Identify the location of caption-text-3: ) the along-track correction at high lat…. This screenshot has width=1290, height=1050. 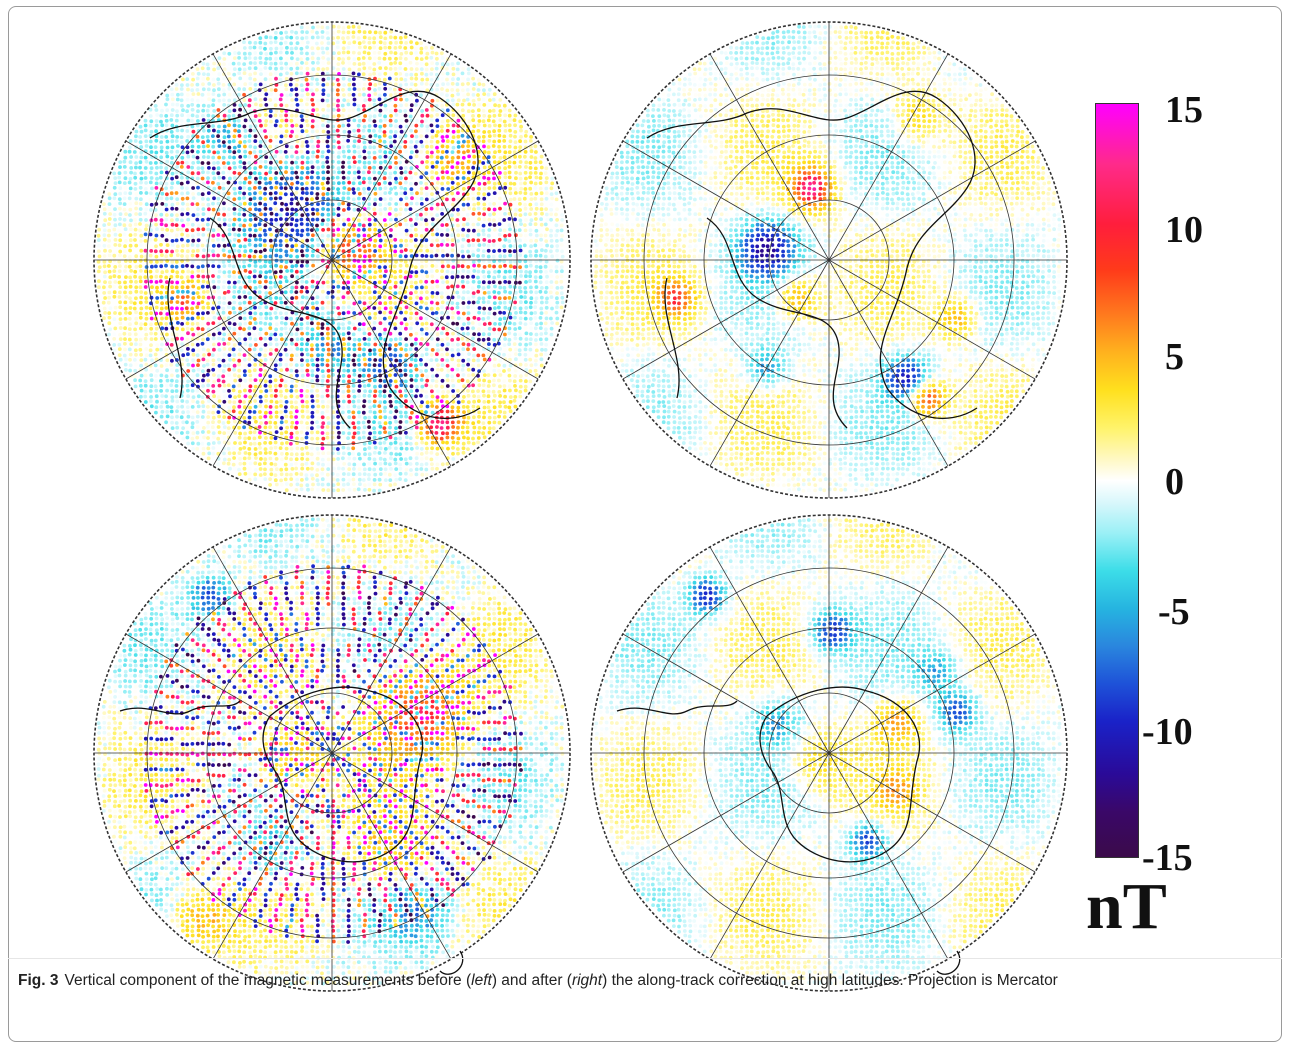
(830, 980).